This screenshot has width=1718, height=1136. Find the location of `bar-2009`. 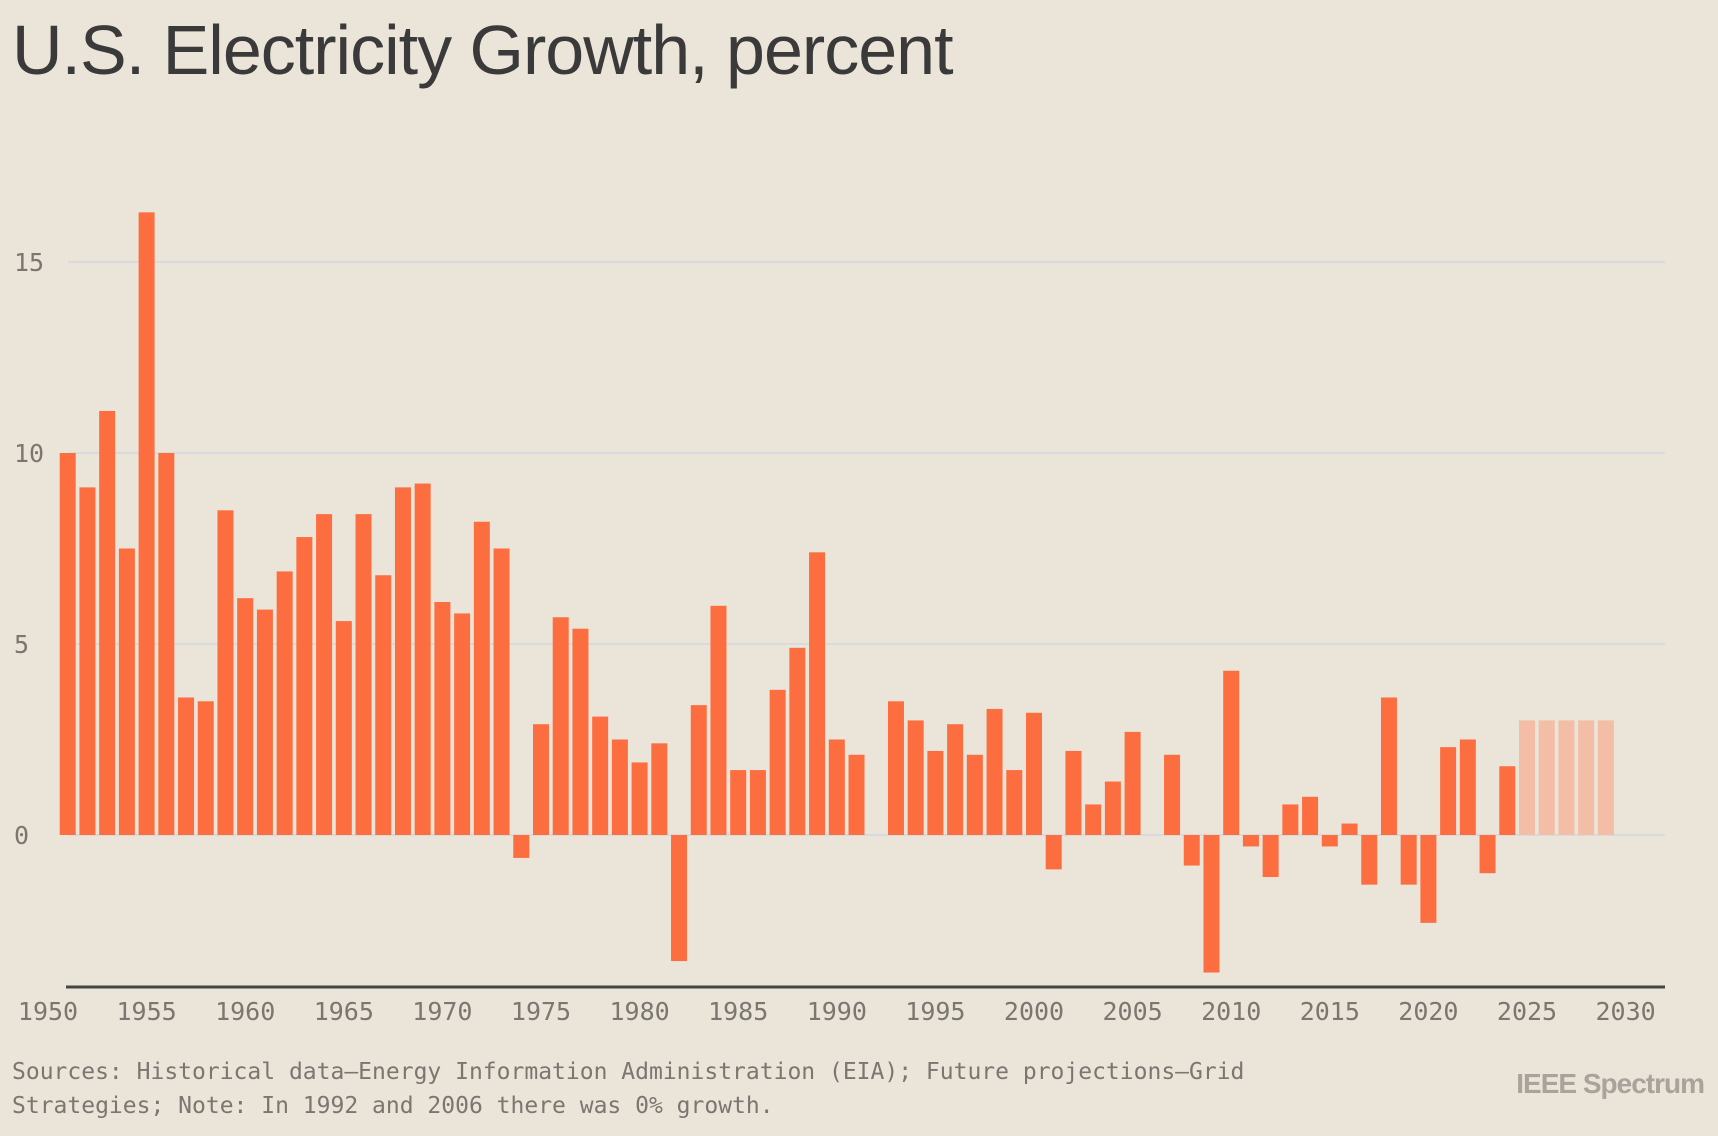

bar-2009 is located at coordinates (1211, 904).